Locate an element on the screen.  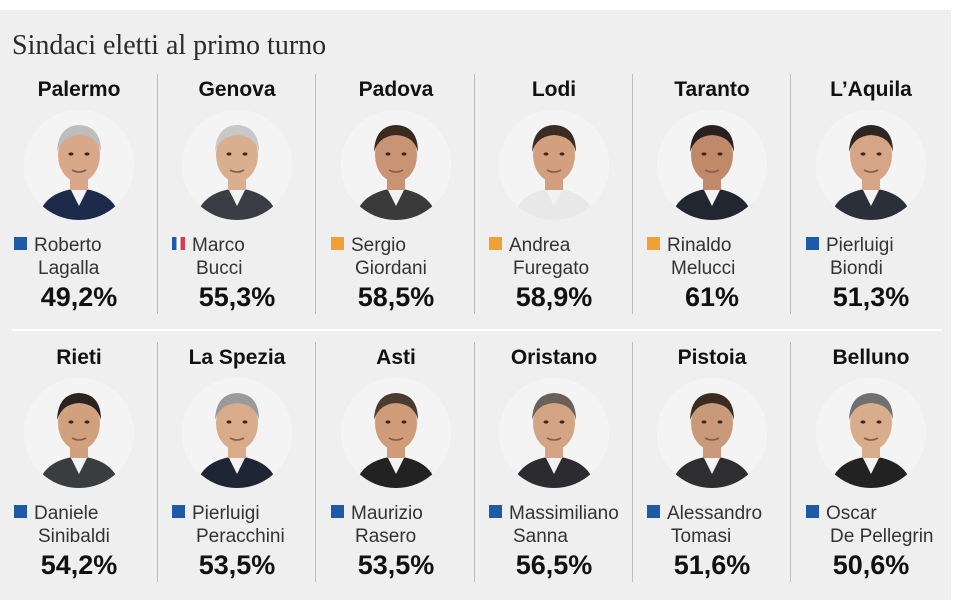
mayor-name: Pierluigi Biondi is located at coordinates (877, 257).